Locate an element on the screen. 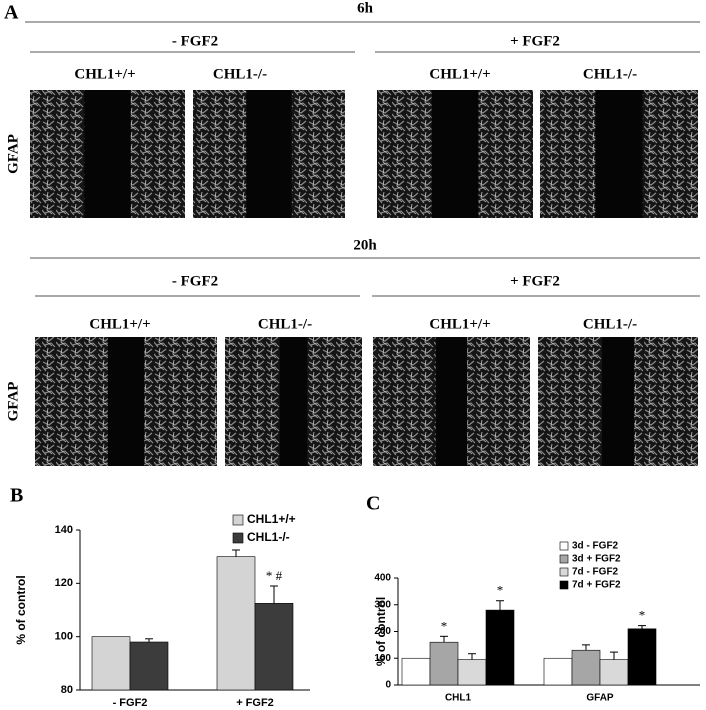  time-label: 6h is located at coordinates (365, 8).